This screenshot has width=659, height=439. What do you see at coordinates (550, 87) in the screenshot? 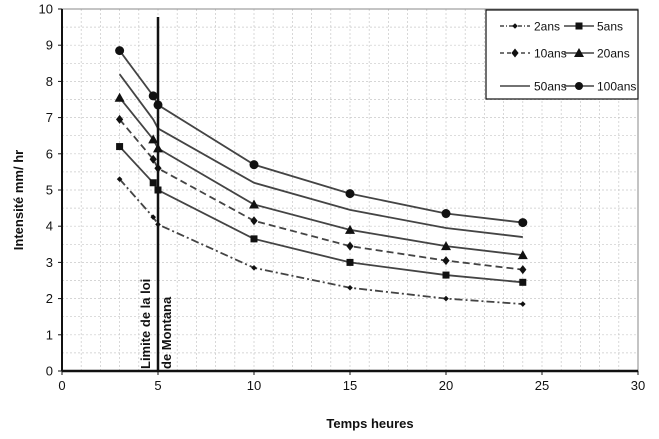
I see `legend-label: 50ans` at bounding box center [550, 87].